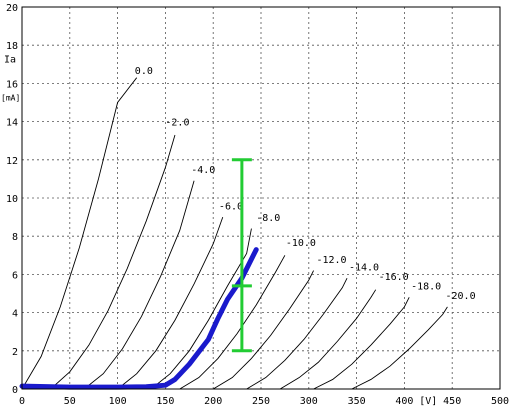 The width and height of the screenshot is (512, 413). I want to click on curve-label: -12.0, so click(331, 260).